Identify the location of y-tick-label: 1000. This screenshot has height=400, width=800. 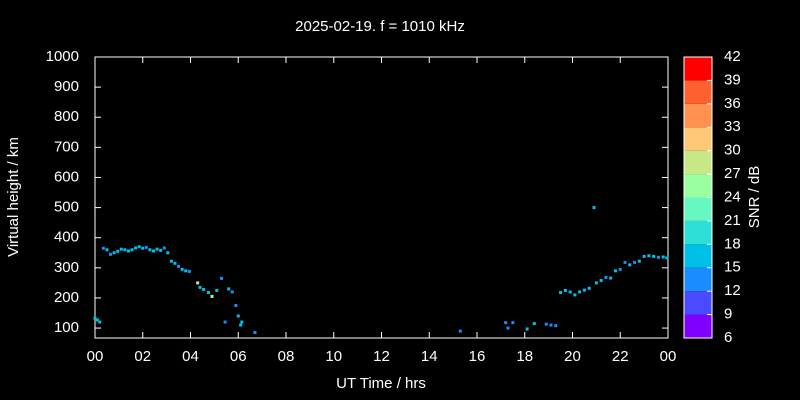
(62, 56).